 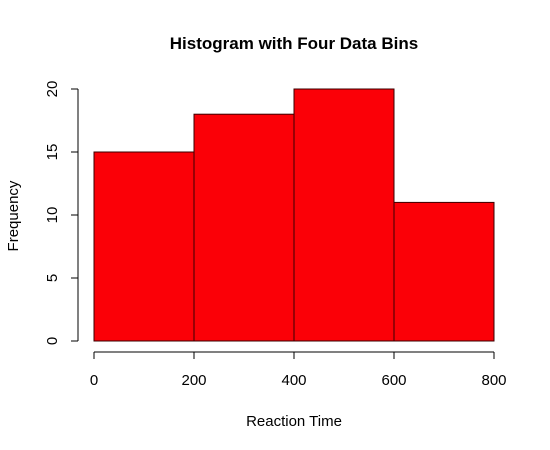 I want to click on chart-title: Histogram with Four Data Bins, so click(x=294, y=43).